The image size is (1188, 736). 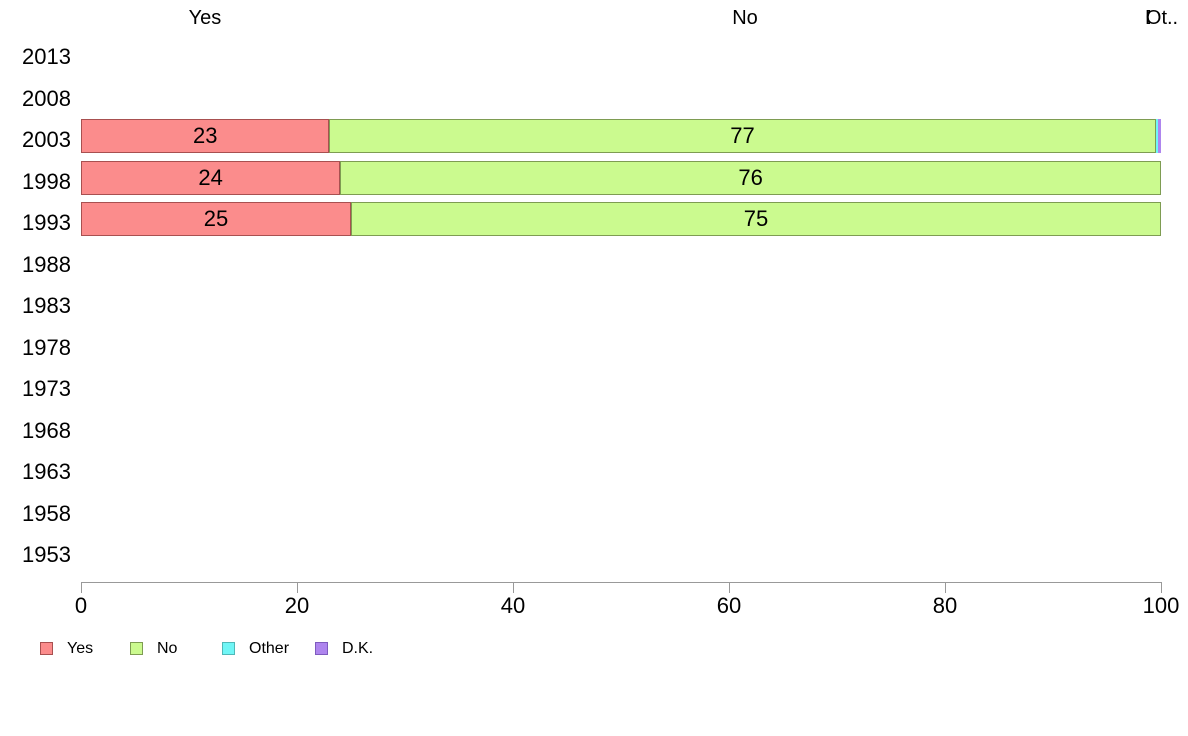 I want to click on bar-segment: 24, so click(x=211, y=177).